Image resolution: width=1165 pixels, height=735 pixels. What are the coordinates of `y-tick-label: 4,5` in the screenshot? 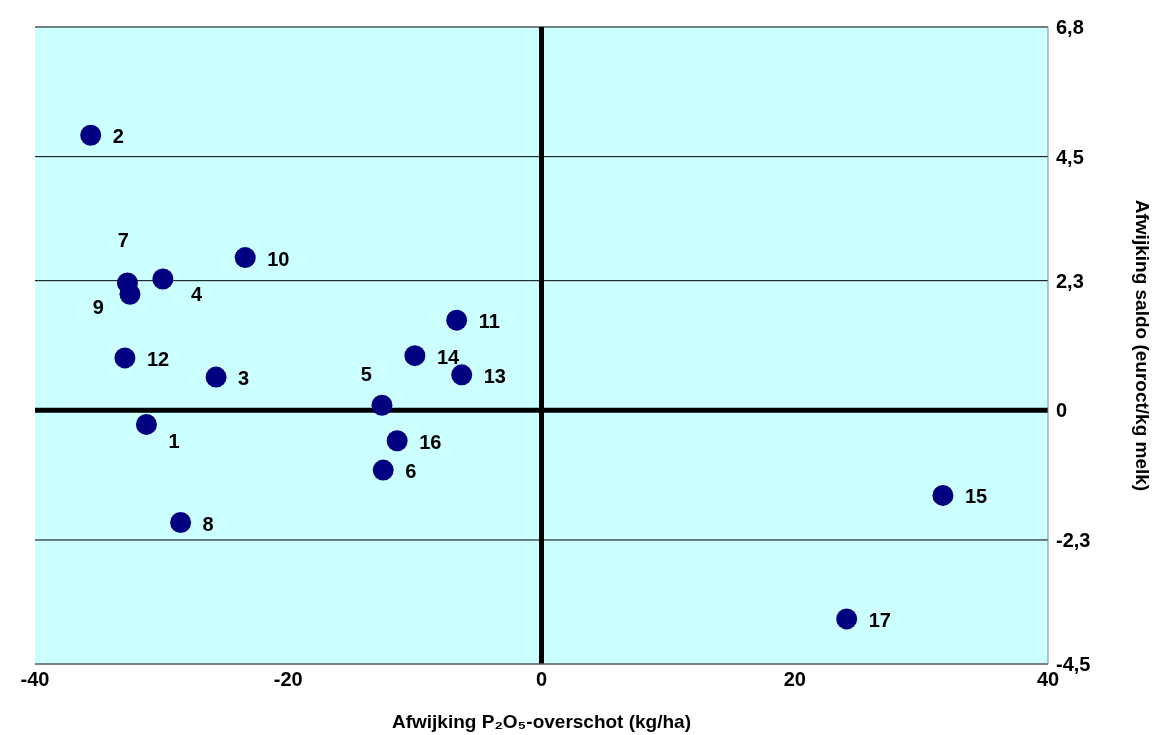 It's located at (1070, 156).